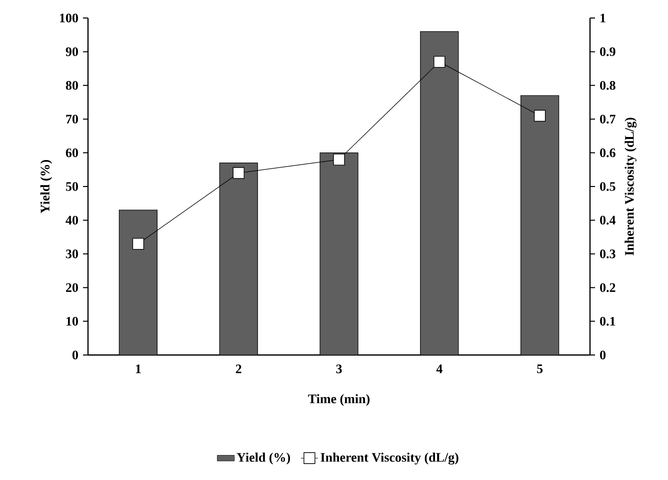 The height and width of the screenshot is (480, 668). What do you see at coordinates (630, 187) in the screenshot?
I see `y2-axis-title: Inherent Viscosity (dL/g)` at bounding box center [630, 187].